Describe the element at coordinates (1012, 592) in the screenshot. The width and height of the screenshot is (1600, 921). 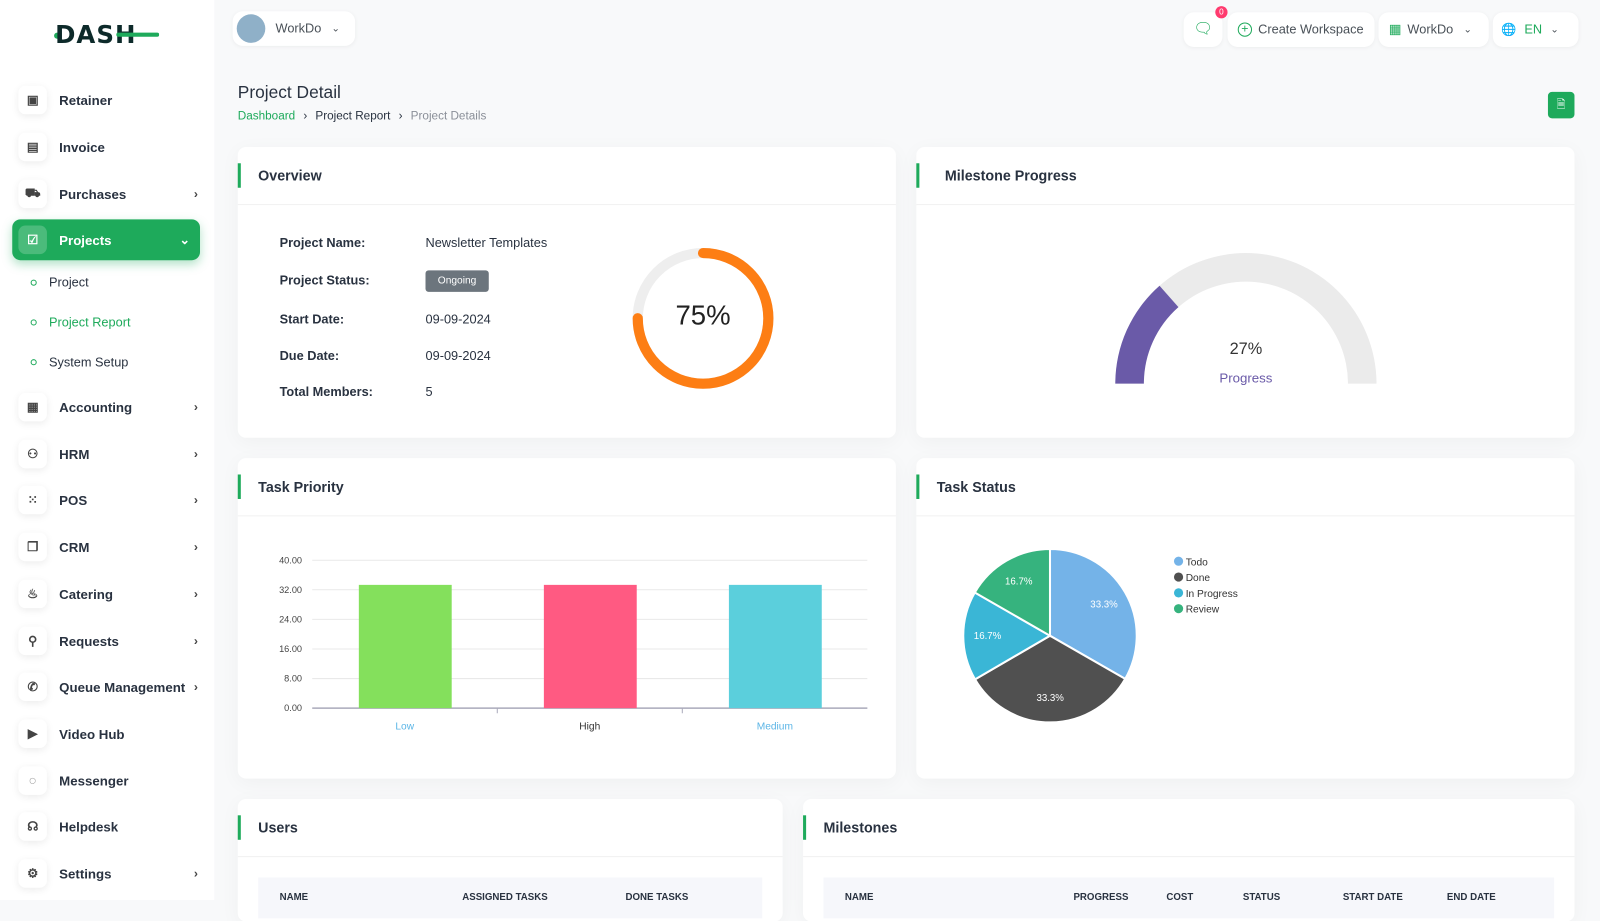
I see `pie-slice-review` at that location.